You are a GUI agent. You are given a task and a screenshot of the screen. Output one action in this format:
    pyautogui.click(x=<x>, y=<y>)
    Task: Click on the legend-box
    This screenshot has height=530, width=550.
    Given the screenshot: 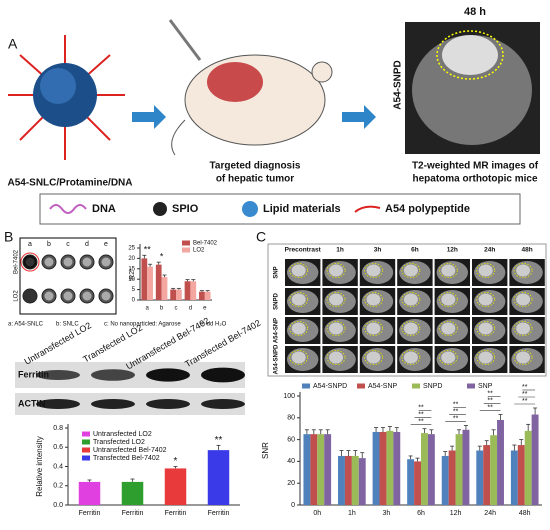 What is the action you would take?
    pyautogui.click(x=280, y=209)
    